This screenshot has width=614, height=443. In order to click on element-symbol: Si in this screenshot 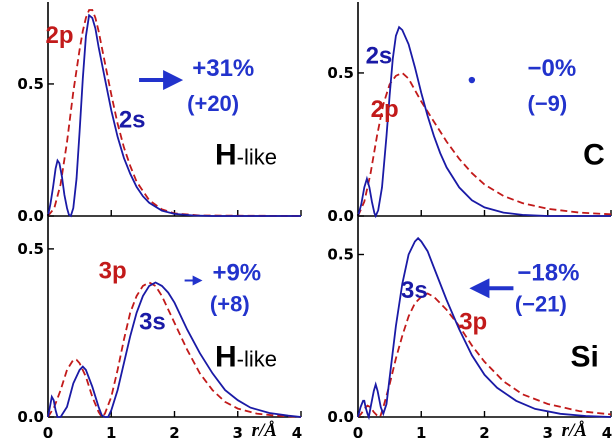, I will do `click(585, 356)`.